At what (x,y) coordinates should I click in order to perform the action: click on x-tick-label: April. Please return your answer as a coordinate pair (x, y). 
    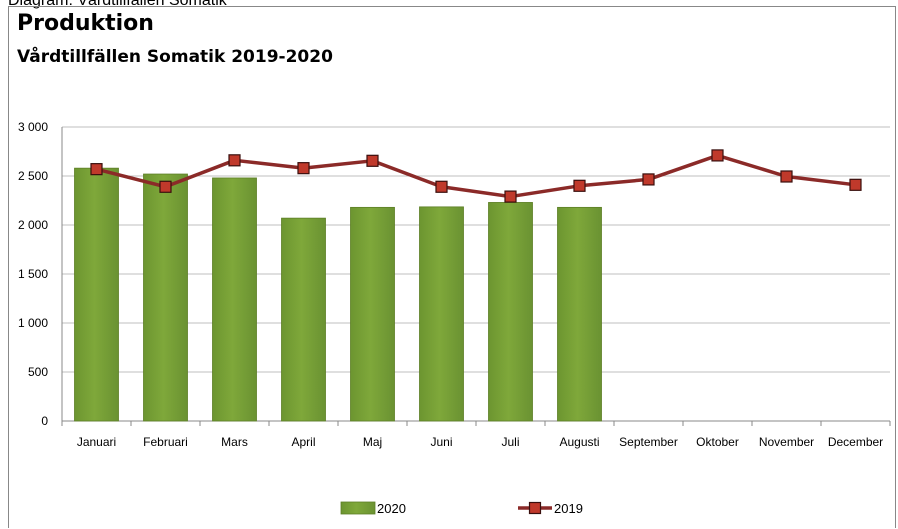
    Looking at the image, I should click on (303, 442).